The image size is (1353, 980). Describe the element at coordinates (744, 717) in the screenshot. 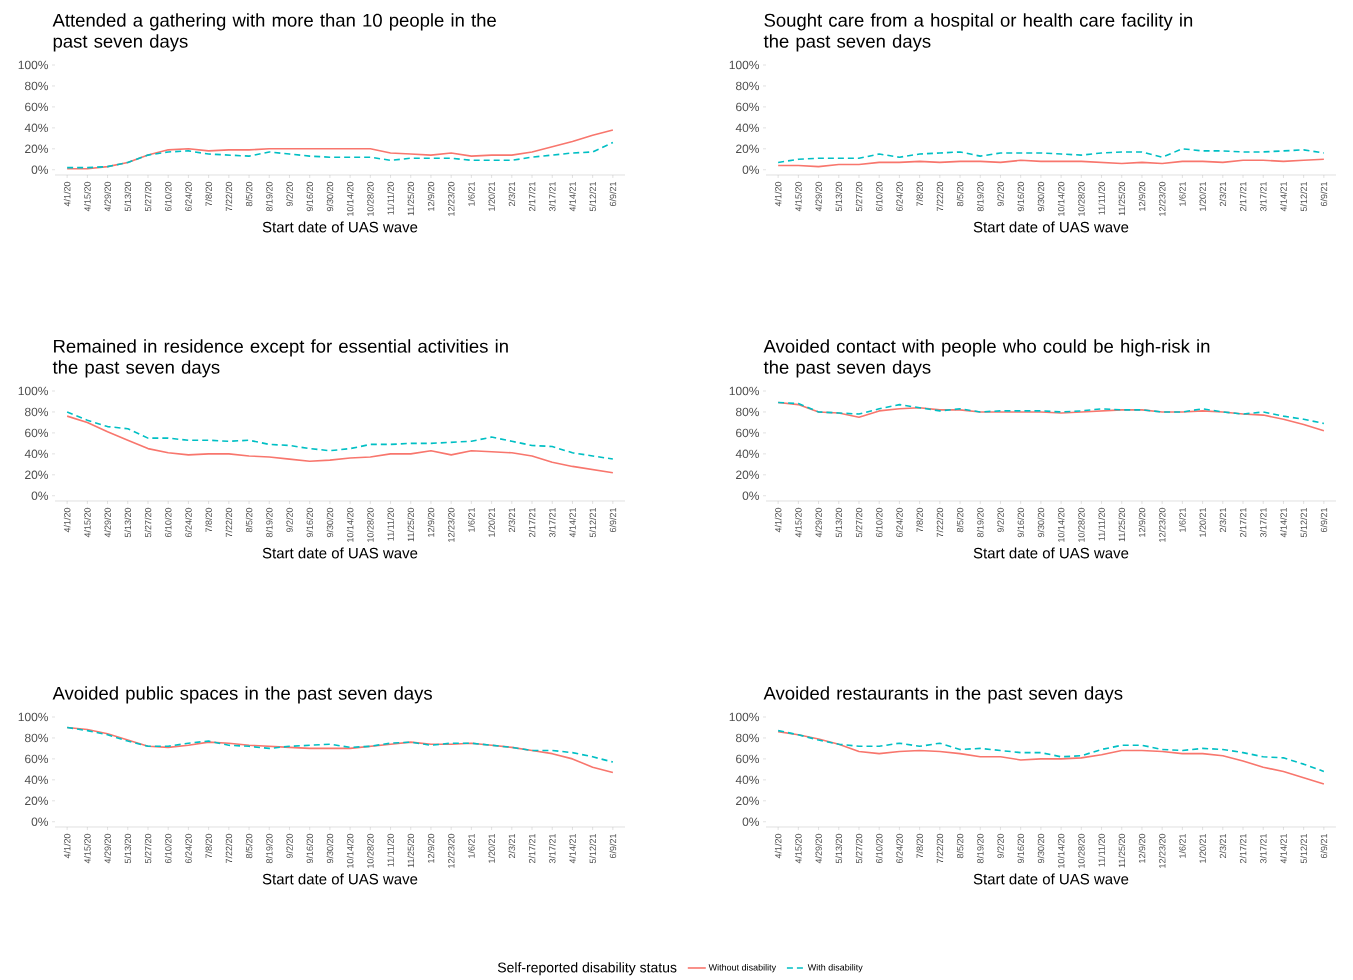

I see `y-tick-label: 100%` at that location.